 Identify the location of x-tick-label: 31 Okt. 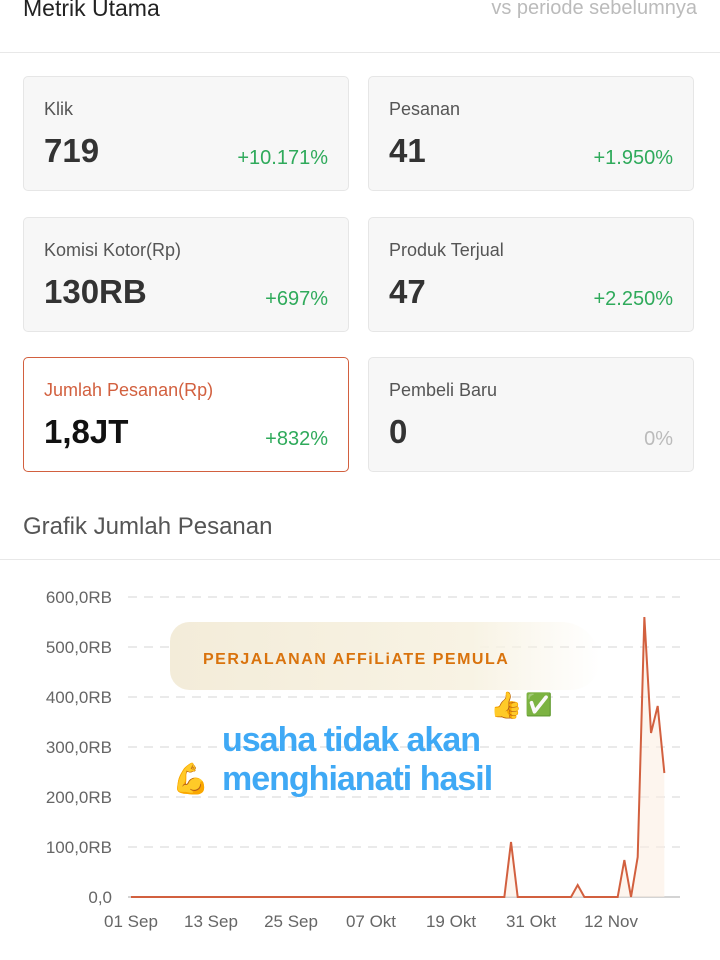
(531, 921).